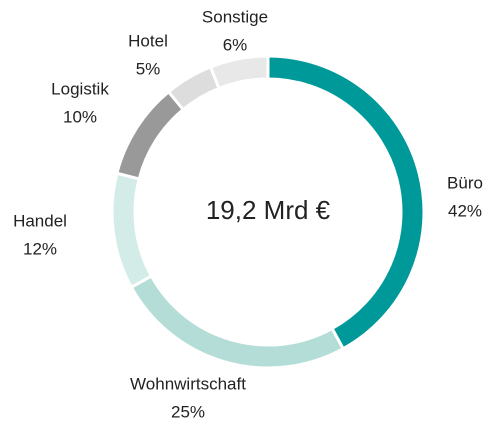 This screenshot has height=426, width=492. What do you see at coordinates (235, 16) in the screenshot?
I see `category-label: Sonstige` at bounding box center [235, 16].